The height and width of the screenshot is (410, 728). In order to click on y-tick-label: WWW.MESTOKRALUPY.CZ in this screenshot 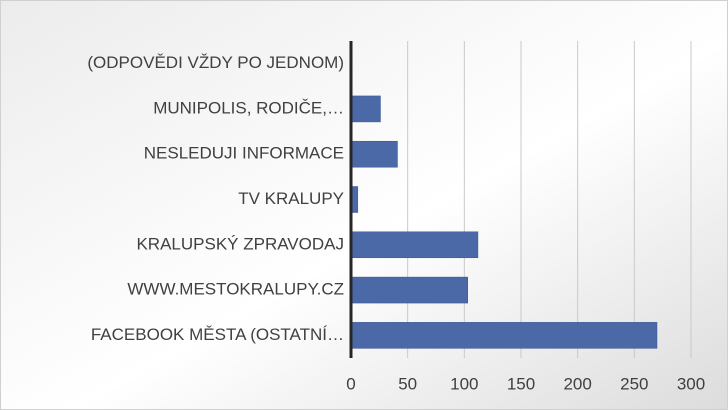, I will do `click(235, 289)`.